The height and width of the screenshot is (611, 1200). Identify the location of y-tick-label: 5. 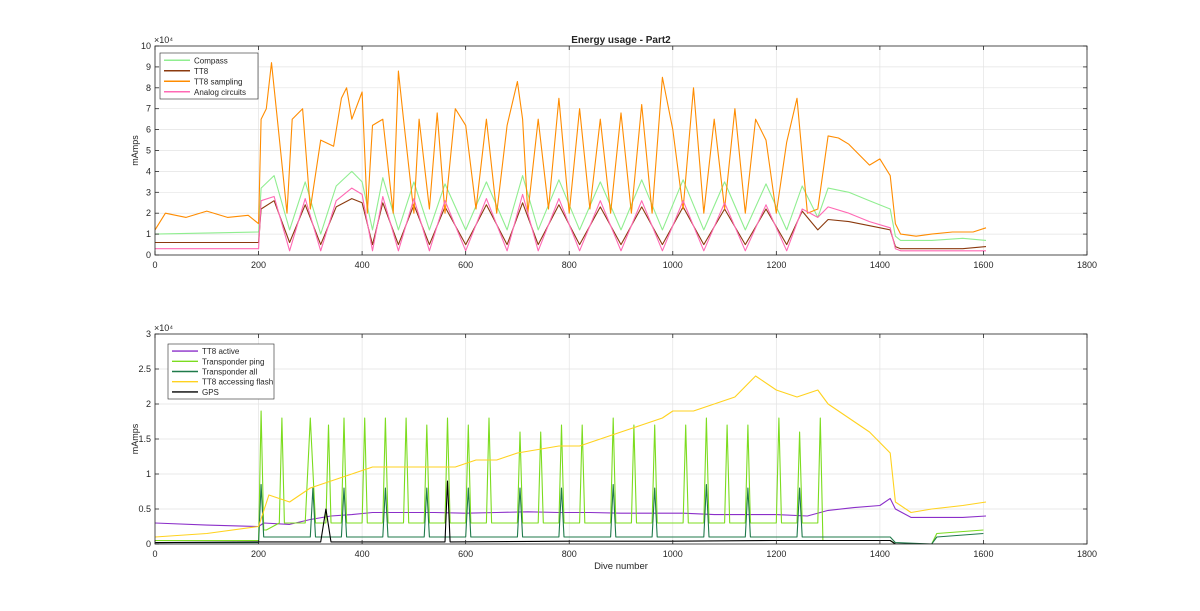
(148, 151).